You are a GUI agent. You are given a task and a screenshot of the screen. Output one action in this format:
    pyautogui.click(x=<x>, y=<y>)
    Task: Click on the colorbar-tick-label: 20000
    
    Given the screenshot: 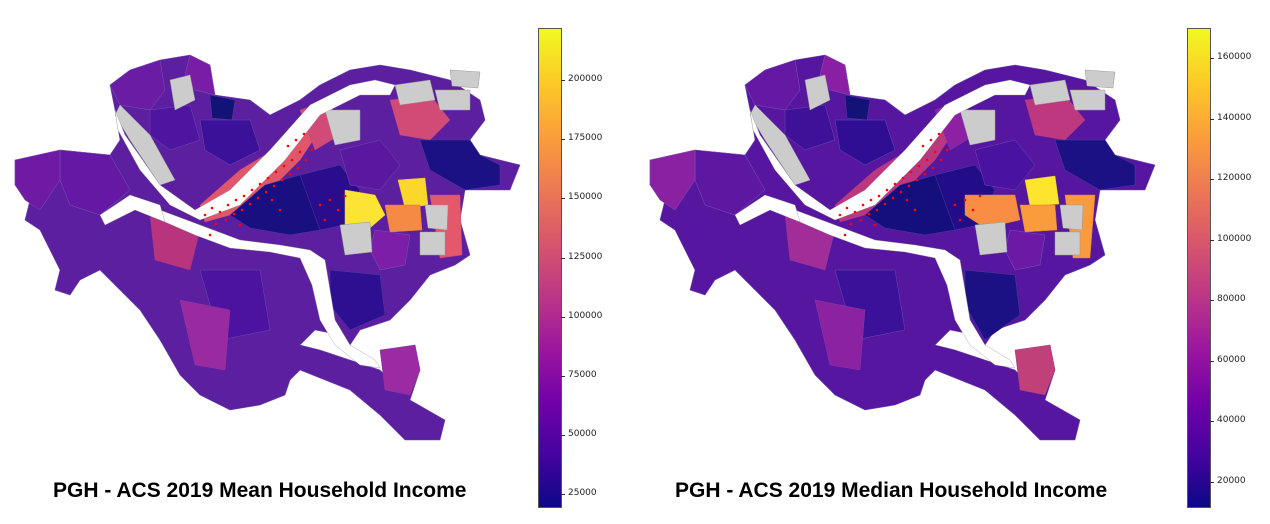 What is the action you would take?
    pyautogui.click(x=1228, y=480)
    